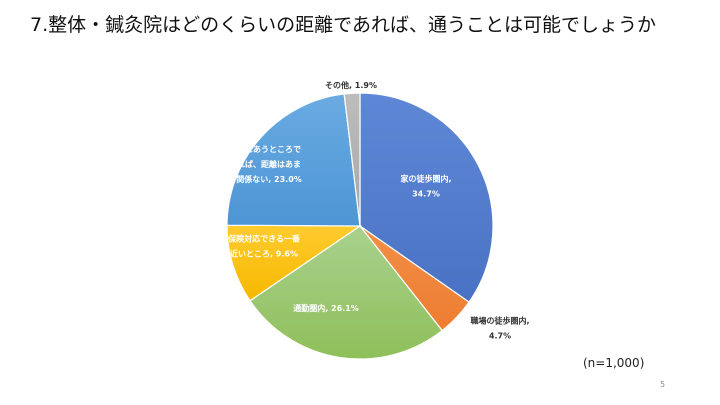 This screenshot has width=720, height=405. What do you see at coordinates (351, 85) in the screenshot?
I see `slice-label-5: その他, 1.9%` at bounding box center [351, 85].